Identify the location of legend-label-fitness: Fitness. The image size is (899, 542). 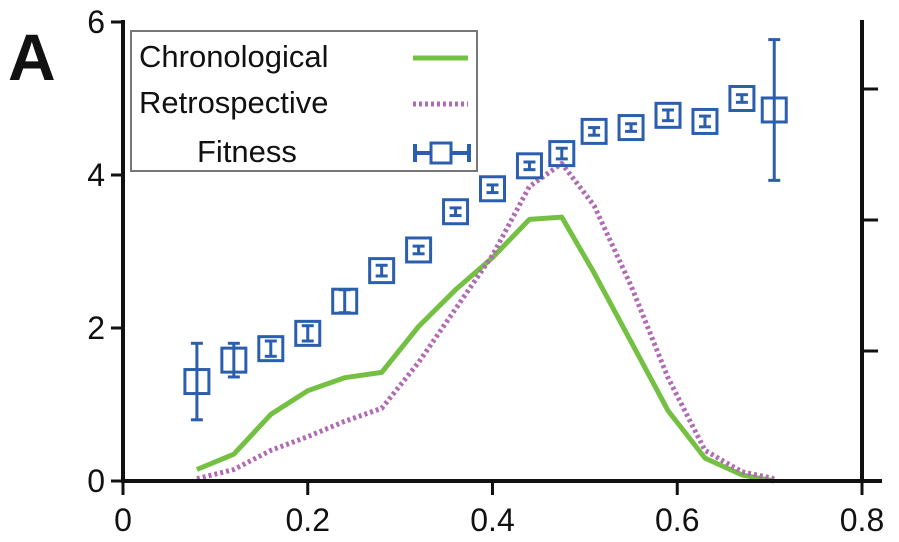
(247, 151).